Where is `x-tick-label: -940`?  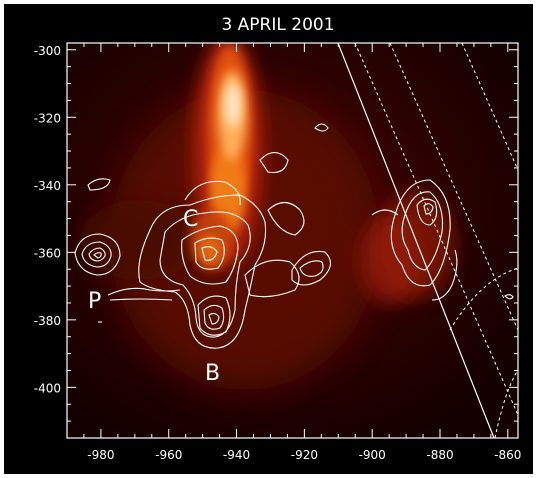 x-tick-label: -940 is located at coordinates (236, 455).